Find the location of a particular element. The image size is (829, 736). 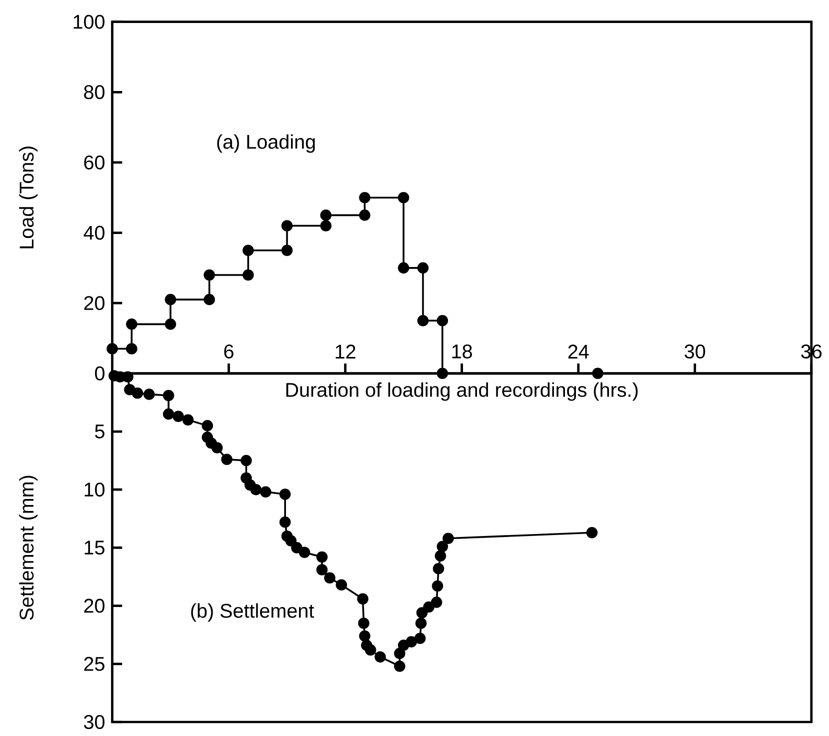

x-tick-label: 24 is located at coordinates (578, 351).